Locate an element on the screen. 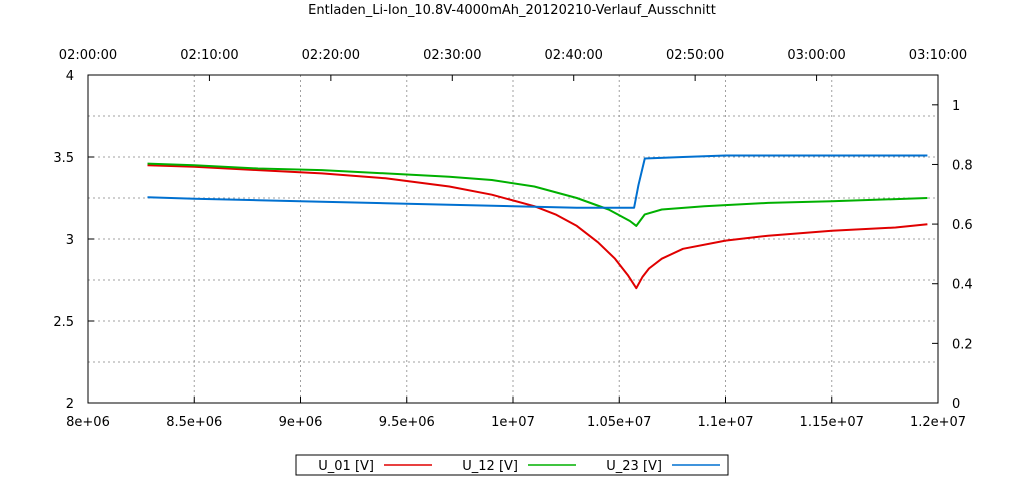 The image size is (1024, 480). x-tick-label: 8.5e+06 is located at coordinates (194, 422).